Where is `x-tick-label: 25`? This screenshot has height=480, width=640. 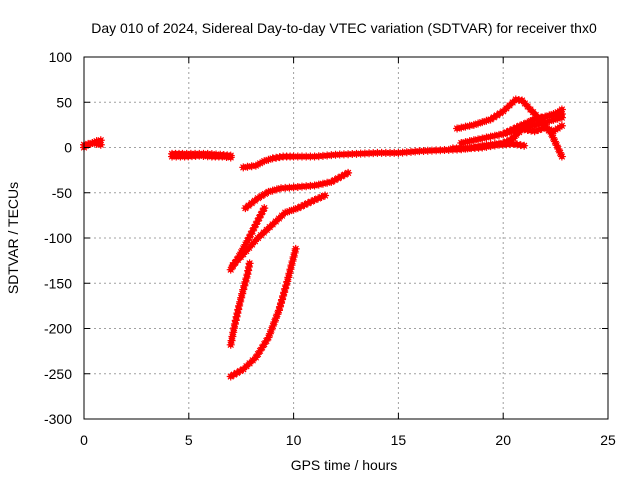
x-tick-label: 25 is located at coordinates (608, 440).